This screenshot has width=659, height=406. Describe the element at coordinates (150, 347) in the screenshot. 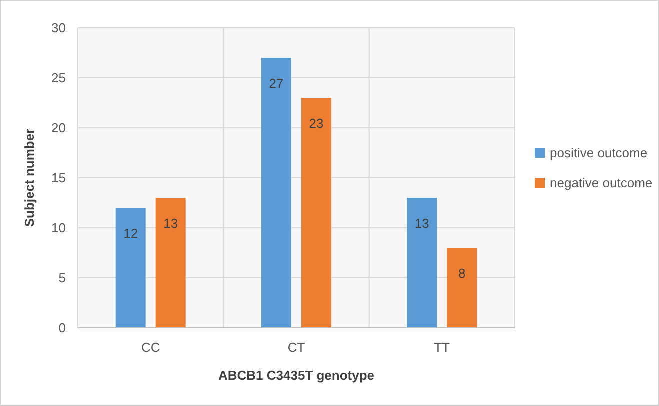

I see `x-tick-label: CC` at that location.